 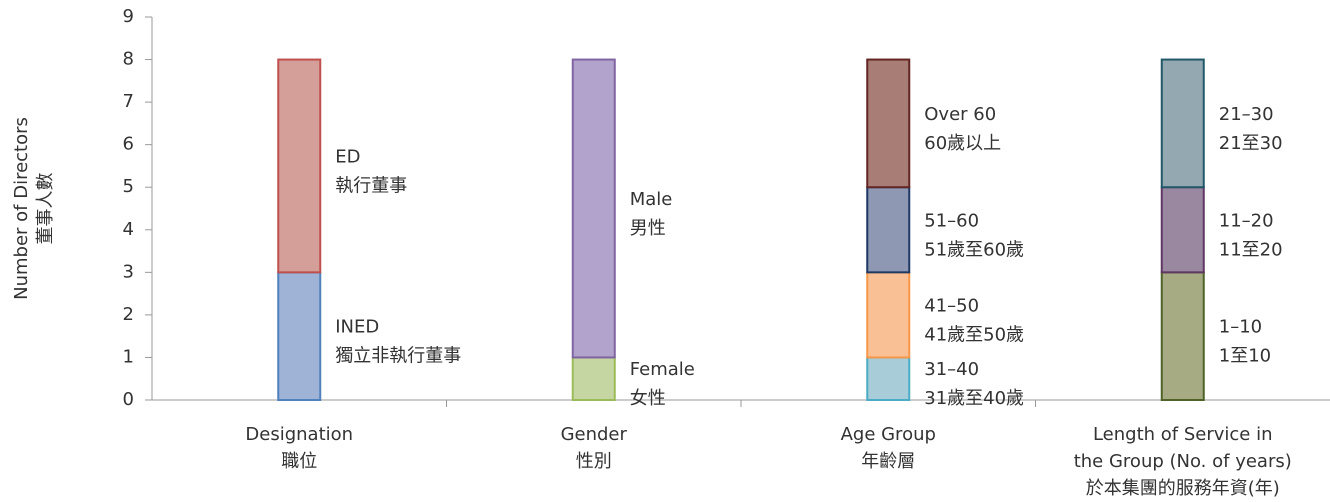 What do you see at coordinates (1183, 461) in the screenshot?
I see `x-tick-label: the Group (No. of years)` at bounding box center [1183, 461].